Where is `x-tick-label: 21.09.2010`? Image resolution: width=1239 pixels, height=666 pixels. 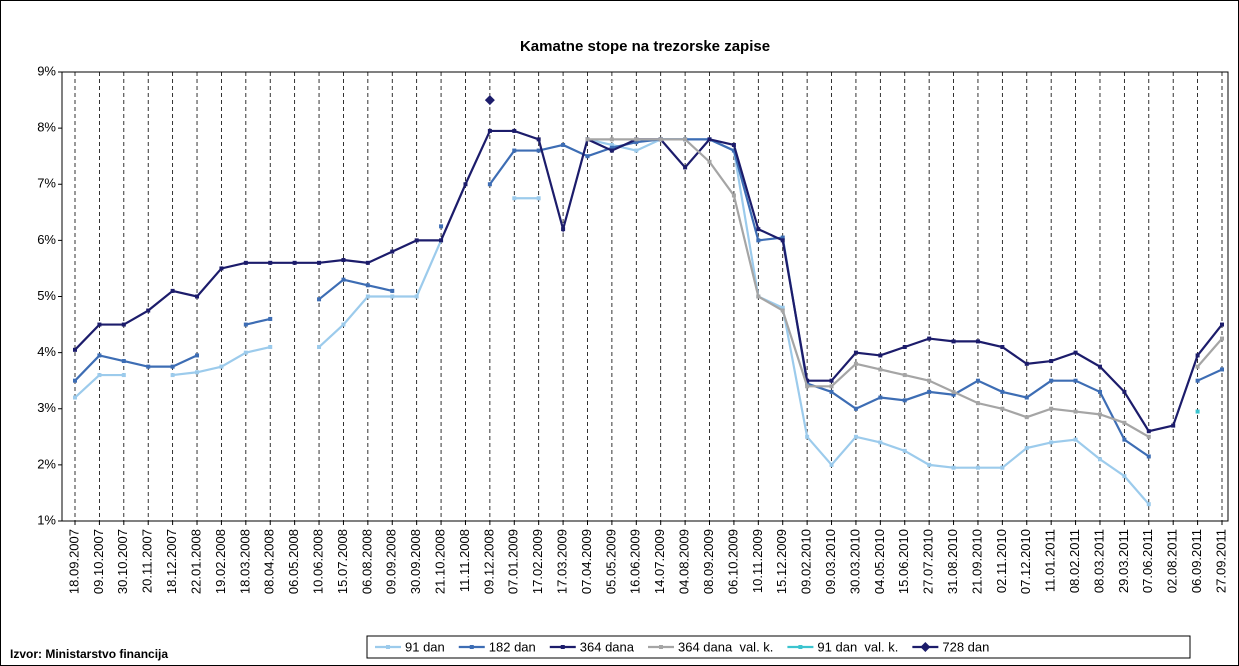
x-tick-label: 21.09.2010 is located at coordinates (976, 561).